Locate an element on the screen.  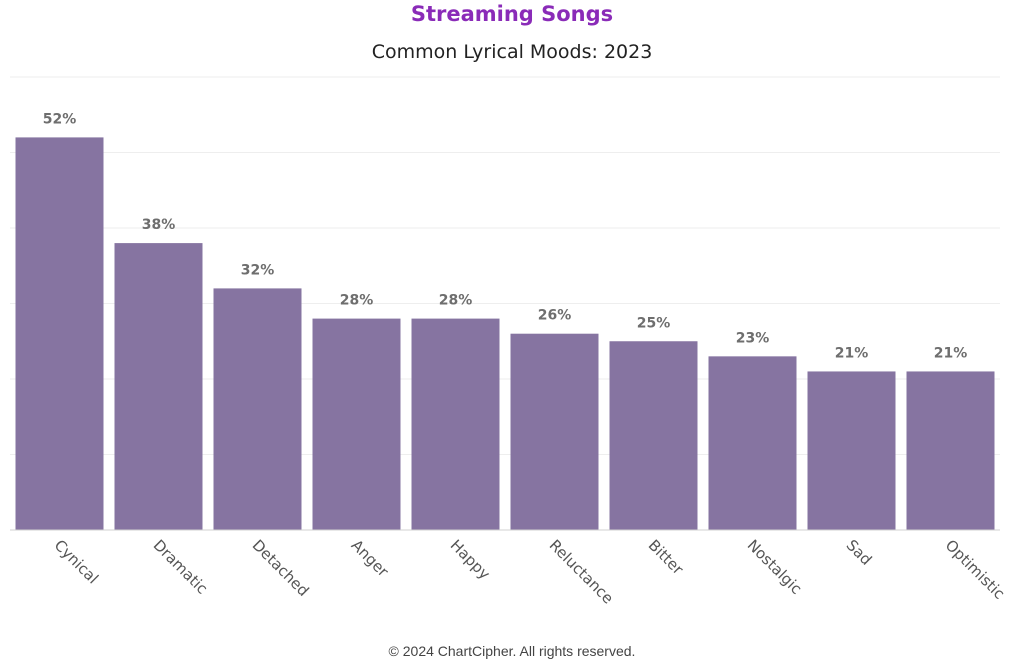
data-label: 25% is located at coordinates (654, 323).